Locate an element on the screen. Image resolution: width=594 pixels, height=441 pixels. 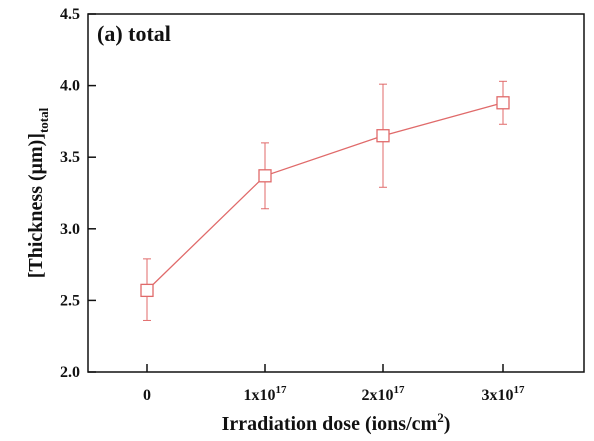
x-tick-base: 0 is located at coordinates (147, 395).